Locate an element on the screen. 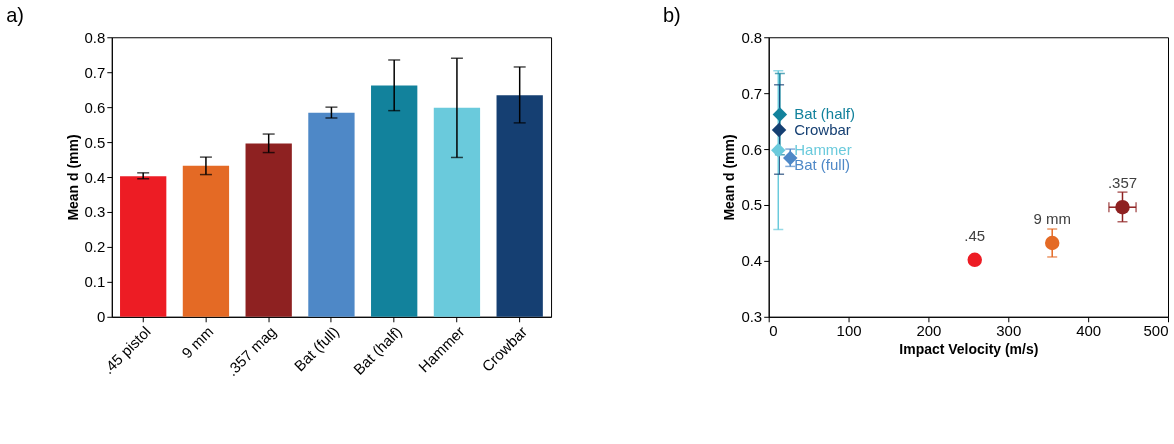  x-tick-label: 100 is located at coordinates (849, 331).